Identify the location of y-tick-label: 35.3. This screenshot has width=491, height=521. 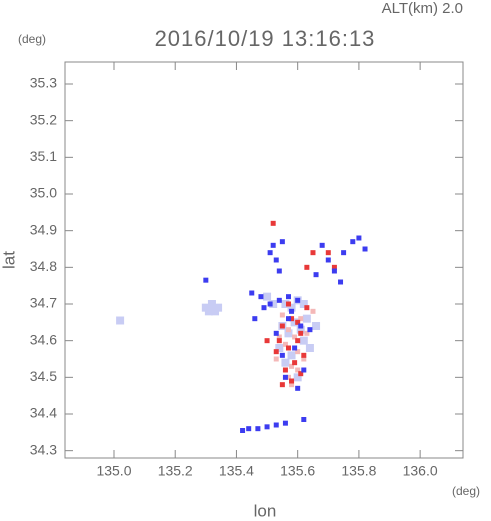
(43, 83).